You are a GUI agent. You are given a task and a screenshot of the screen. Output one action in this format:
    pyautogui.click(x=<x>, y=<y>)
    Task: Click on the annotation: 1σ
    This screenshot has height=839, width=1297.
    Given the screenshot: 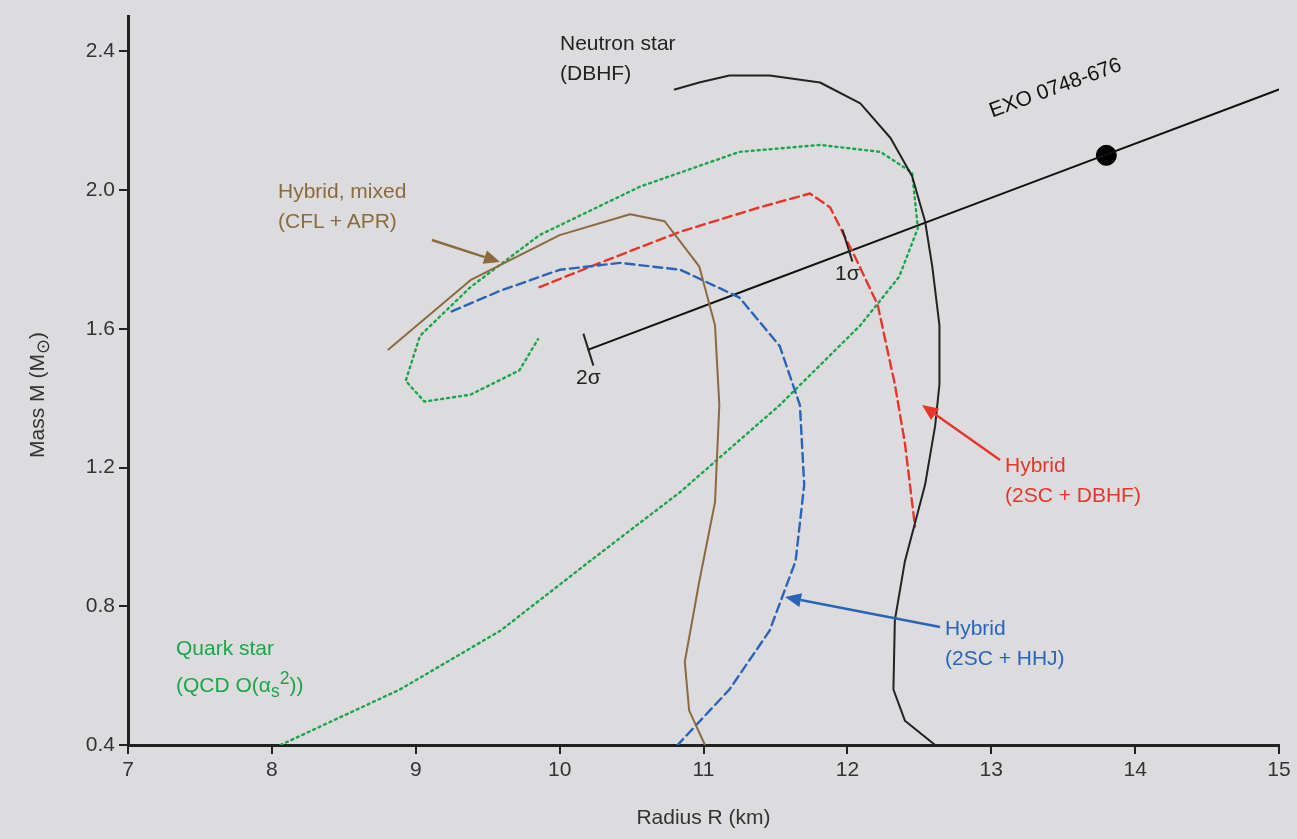 What is the action you would take?
    pyautogui.click(x=847, y=272)
    